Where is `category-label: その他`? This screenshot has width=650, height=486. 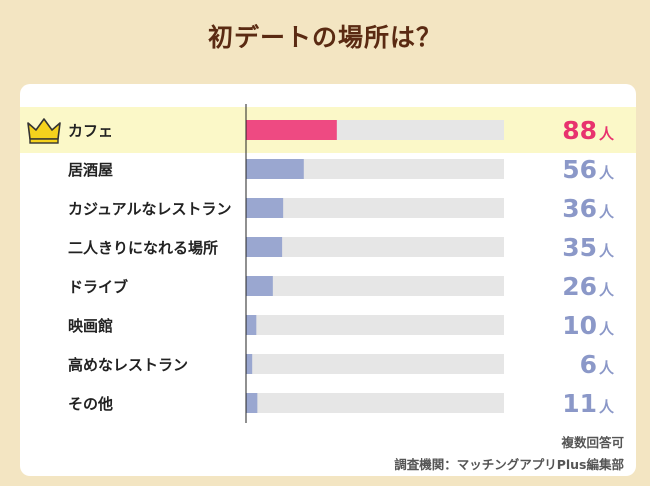 category-label: その他 is located at coordinates (90, 404).